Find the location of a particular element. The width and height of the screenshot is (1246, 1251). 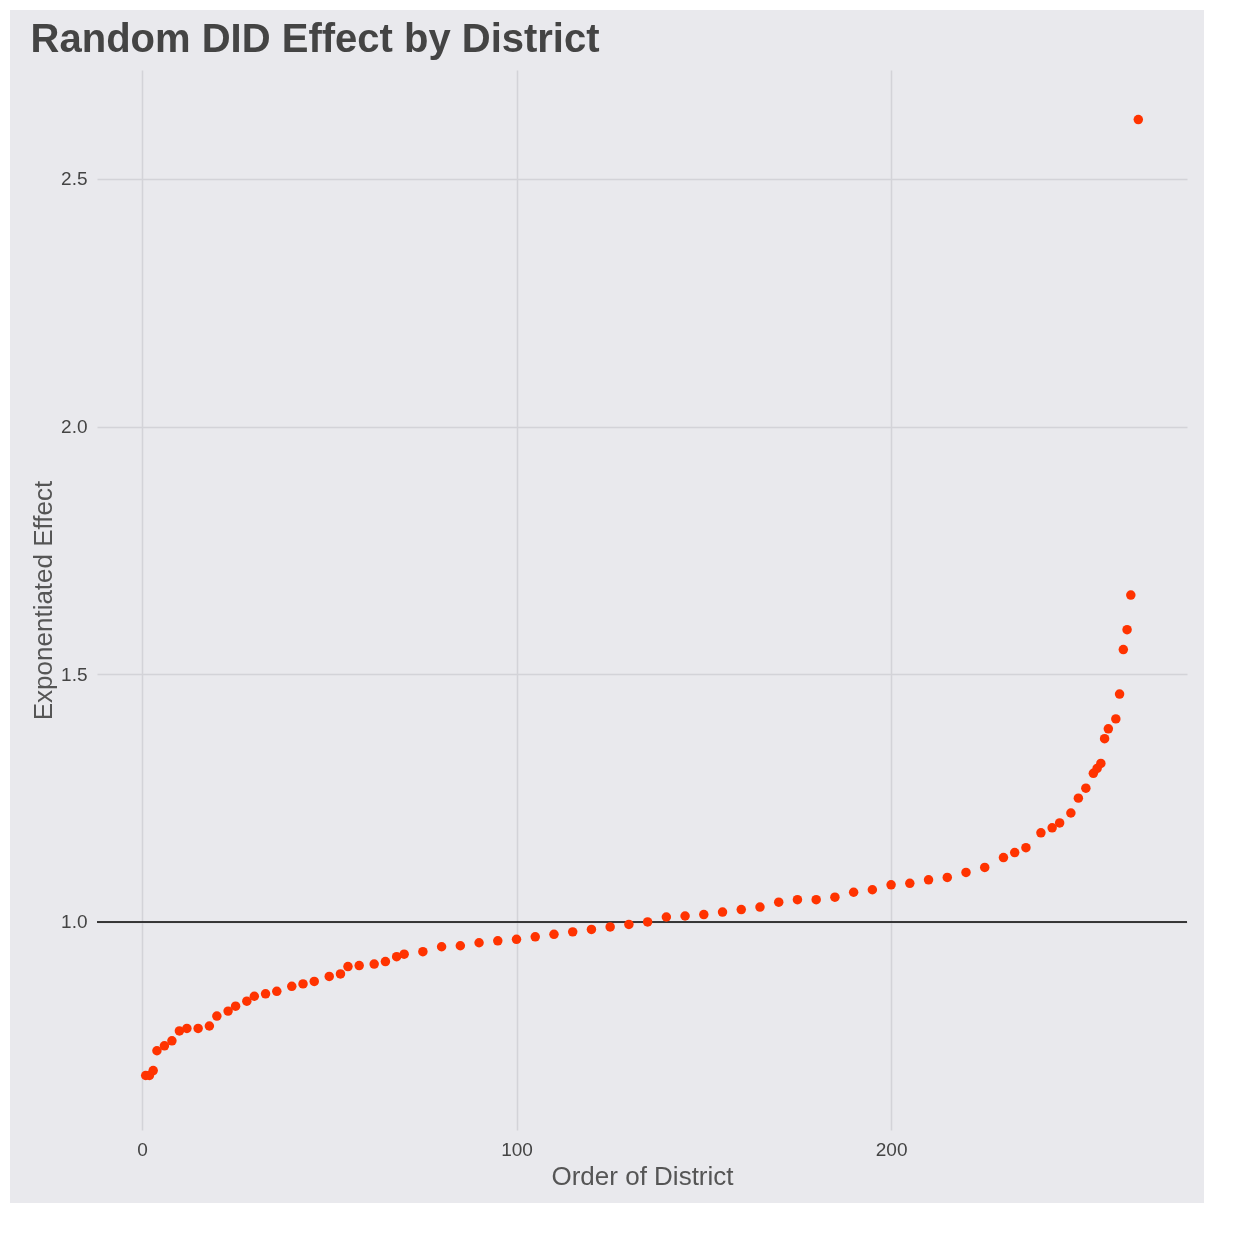

x-tick-label: 100 is located at coordinates (517, 1149).